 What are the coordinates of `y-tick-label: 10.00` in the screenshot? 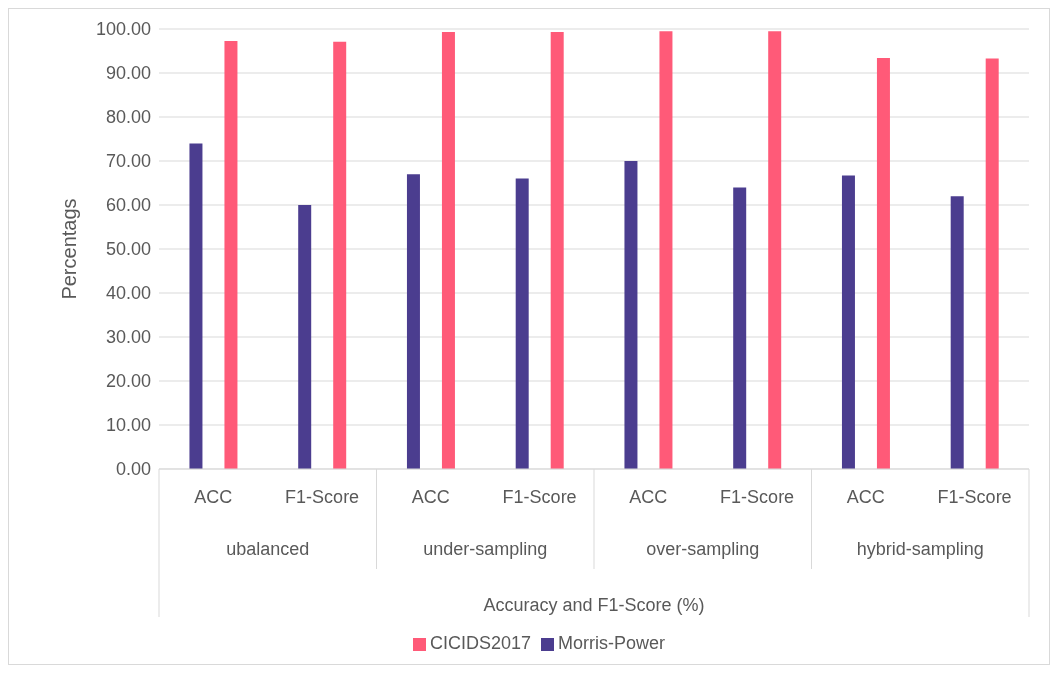 It's located at (128, 425).